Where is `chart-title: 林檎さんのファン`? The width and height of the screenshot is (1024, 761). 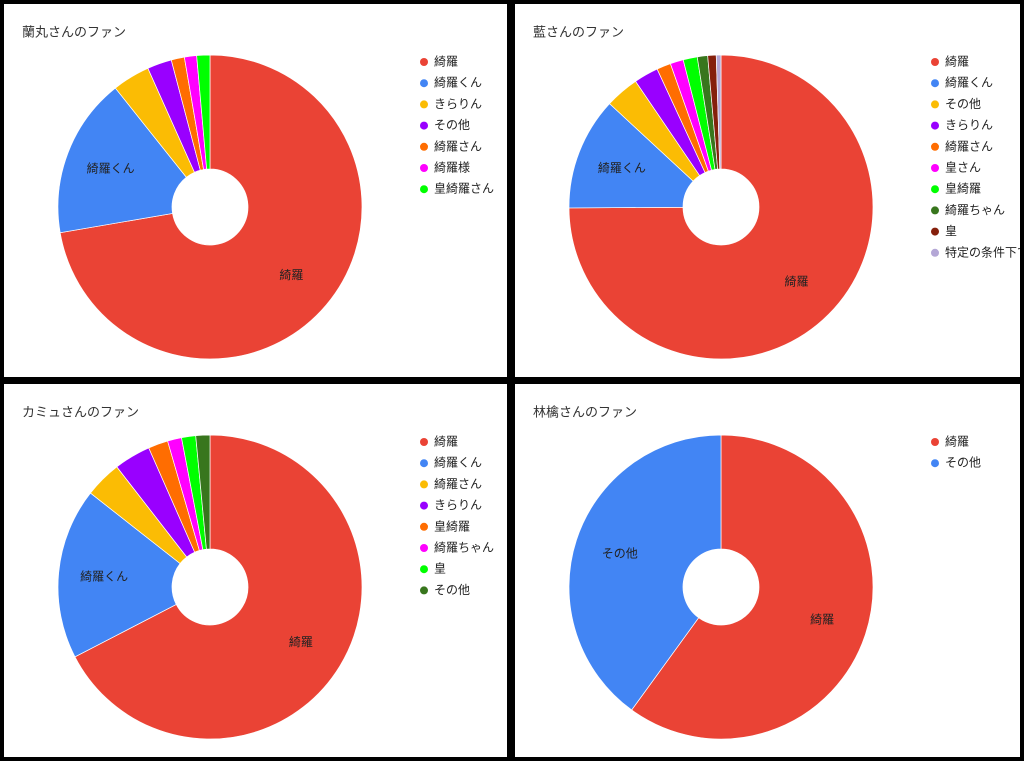 chart-title: 林檎さんのファン is located at coordinates (585, 413).